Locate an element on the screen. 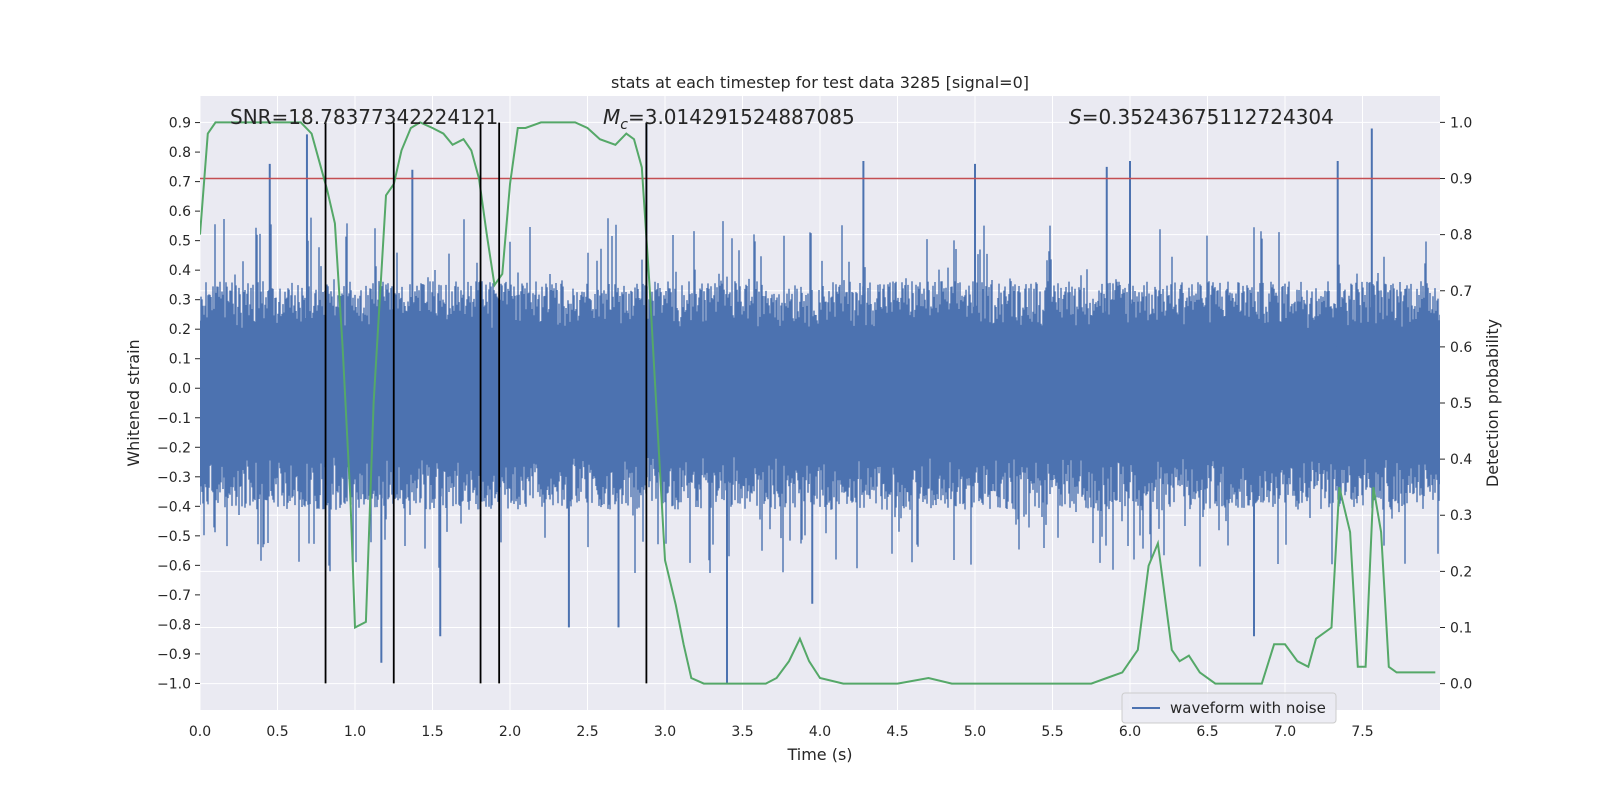 This screenshot has width=1600, height=800. y-tick-label: −0.3 is located at coordinates (174, 478).